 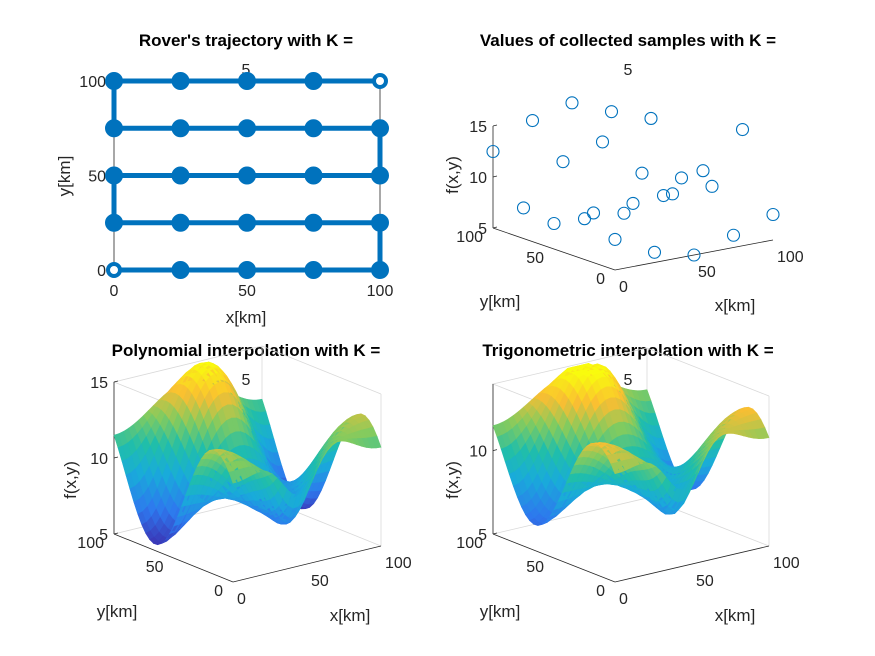 I want to click on trajectory-ytick-label: 50, so click(x=97, y=177).